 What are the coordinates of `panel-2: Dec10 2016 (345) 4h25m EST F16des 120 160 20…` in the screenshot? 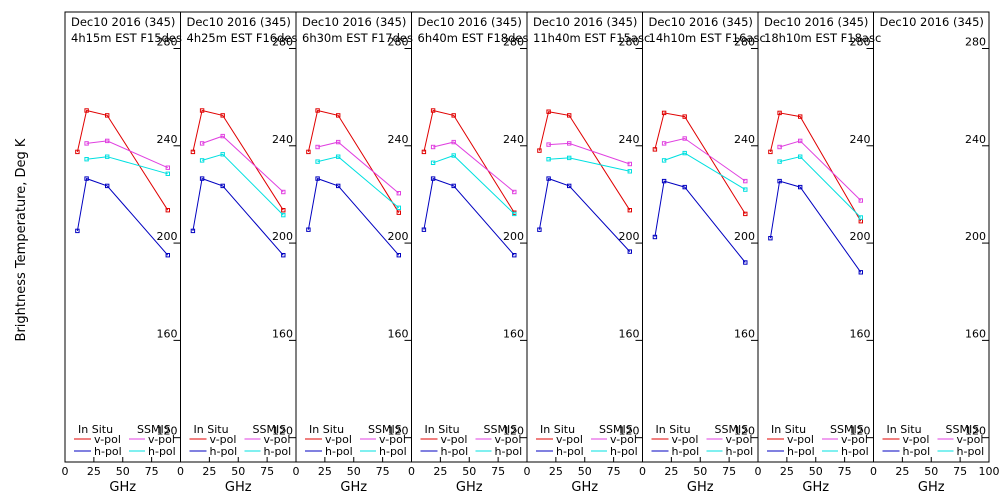 It's located at (237, 253).